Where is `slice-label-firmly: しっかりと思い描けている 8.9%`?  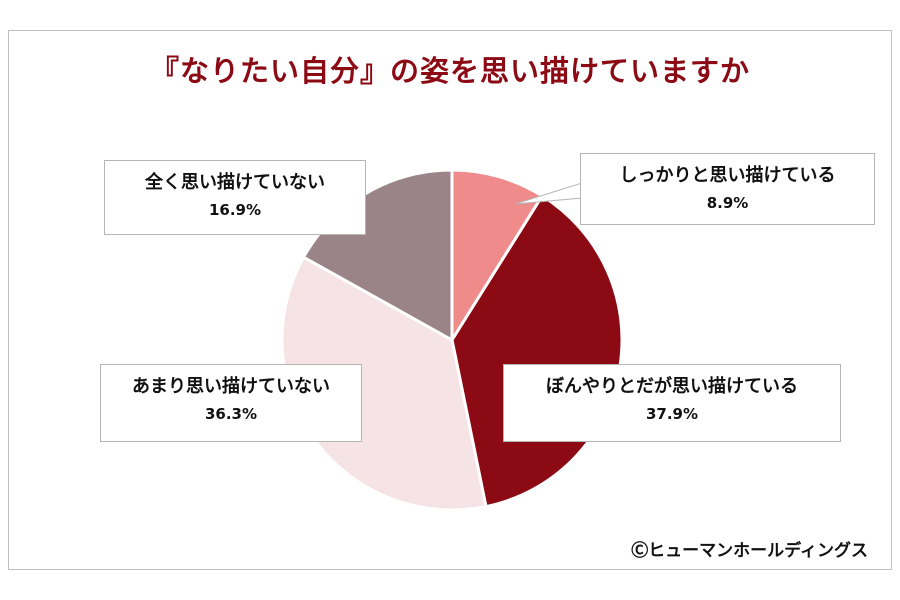
slice-label-firmly: しっかりと思い描けている 8.9% is located at coordinates (727, 189).